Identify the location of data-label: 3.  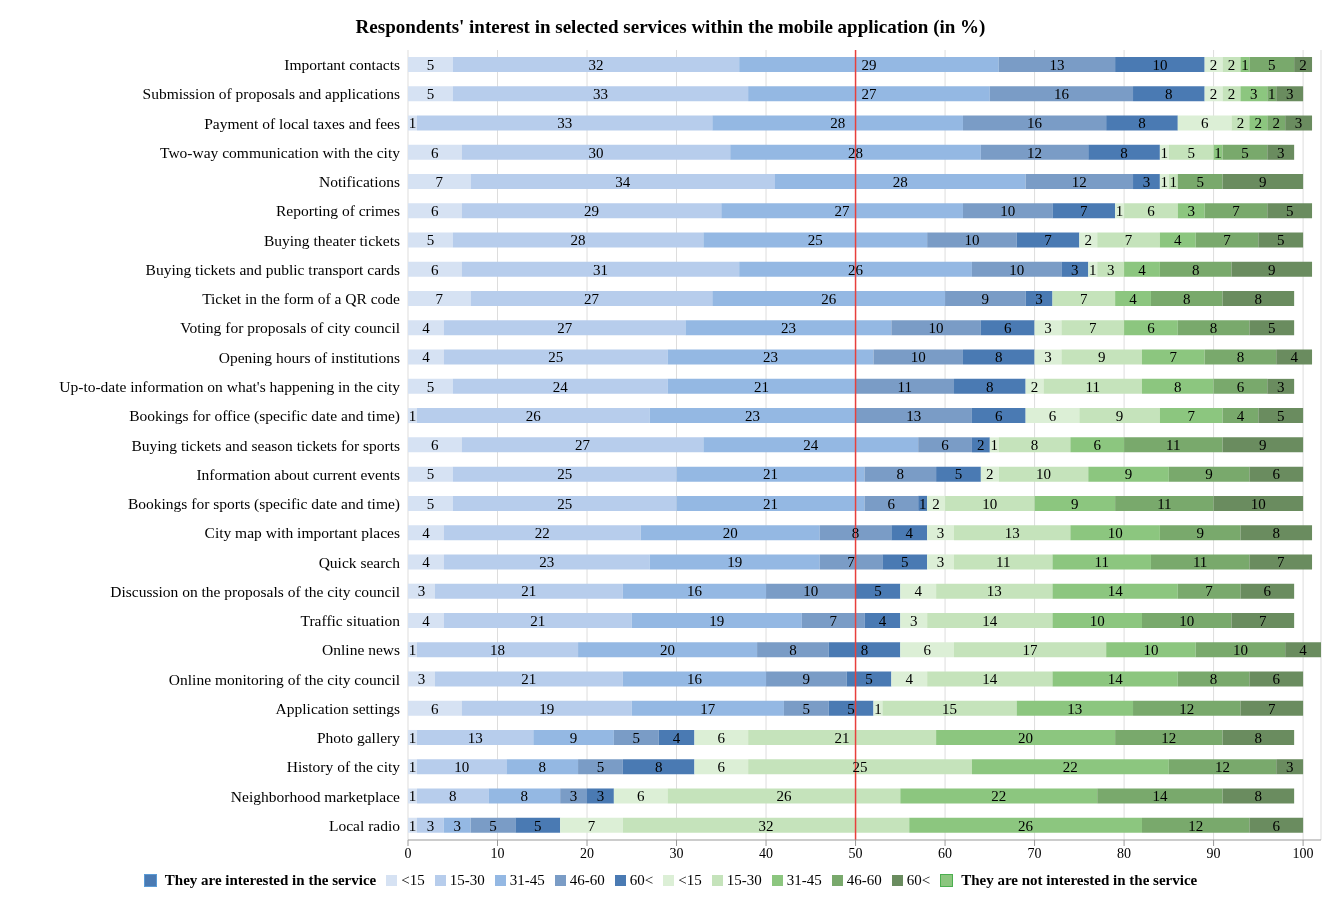
(1039, 298).